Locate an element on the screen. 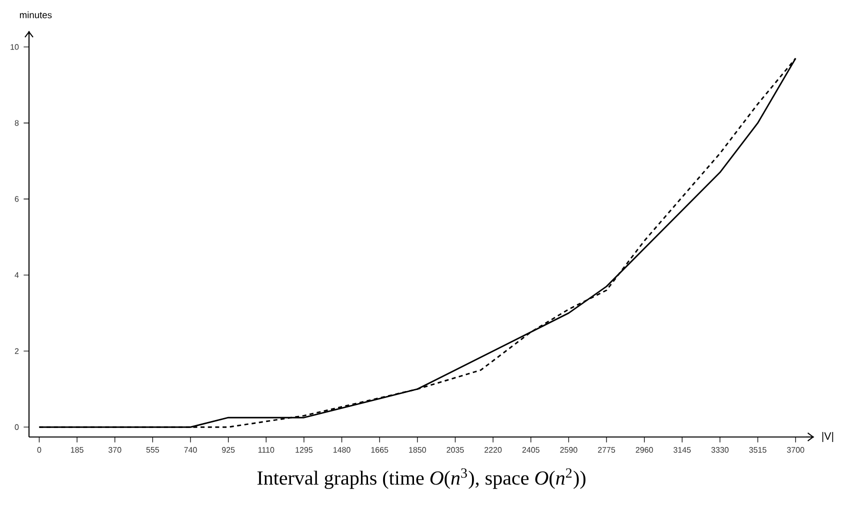  x-tick-label: 2035 is located at coordinates (455, 450).